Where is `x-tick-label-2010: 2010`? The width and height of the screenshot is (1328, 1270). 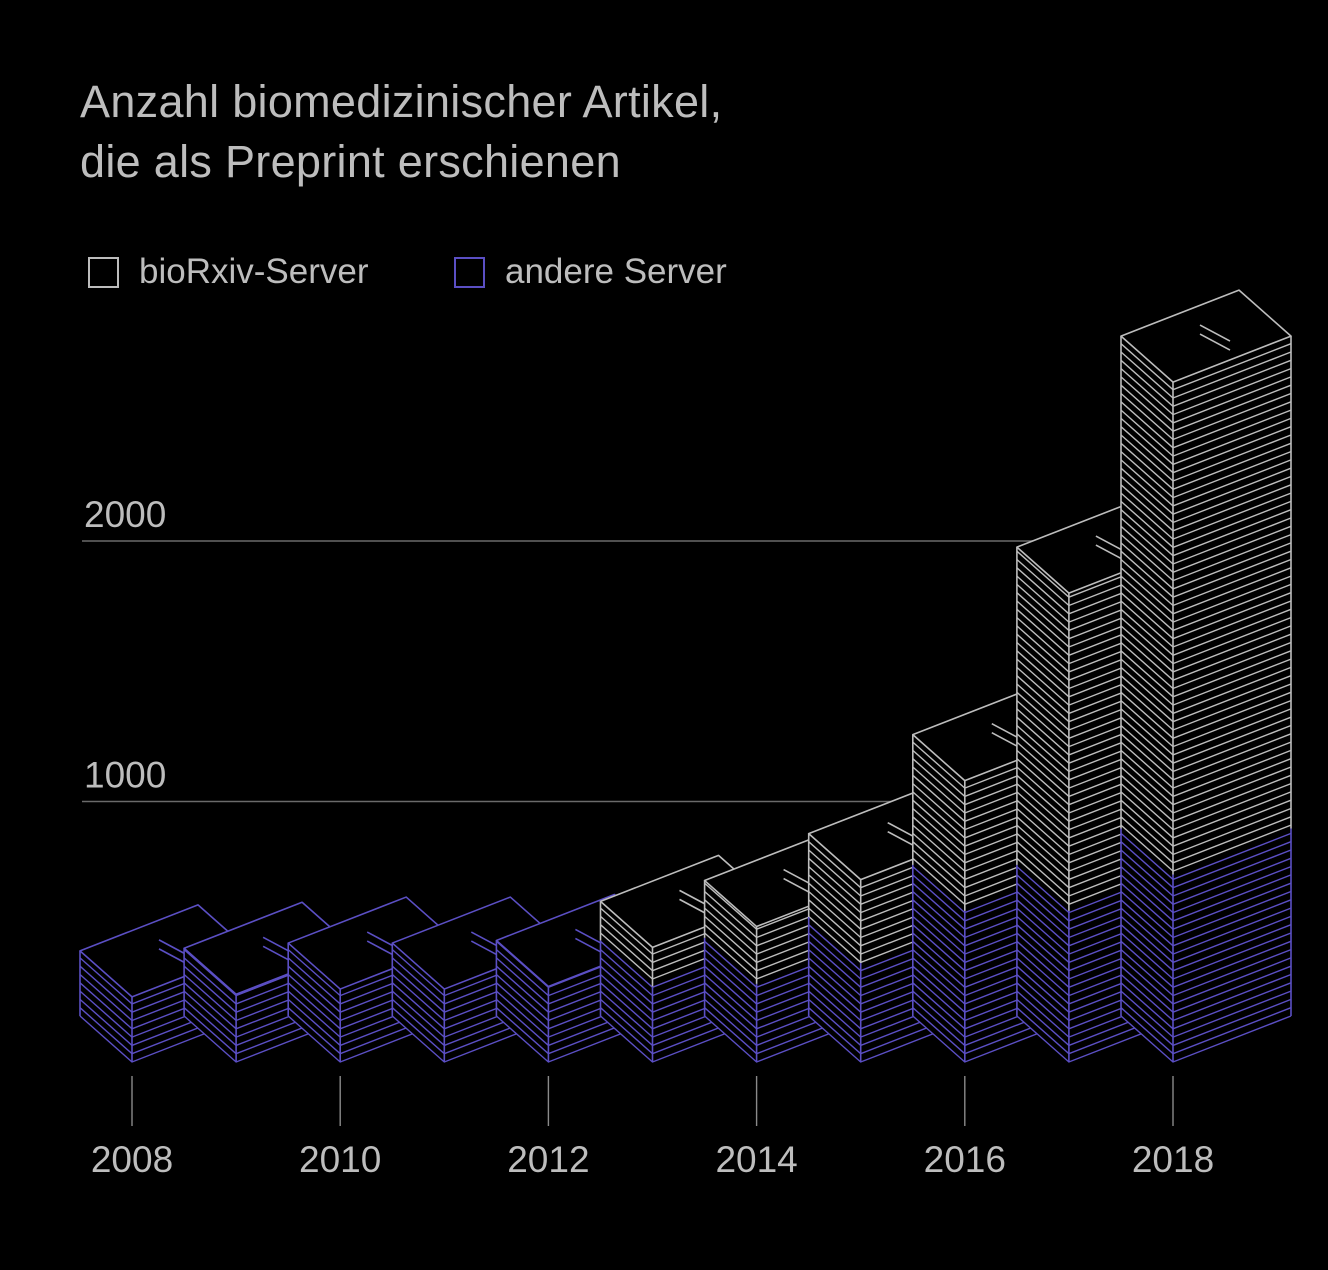 x-tick-label-2010: 2010 is located at coordinates (340, 1159).